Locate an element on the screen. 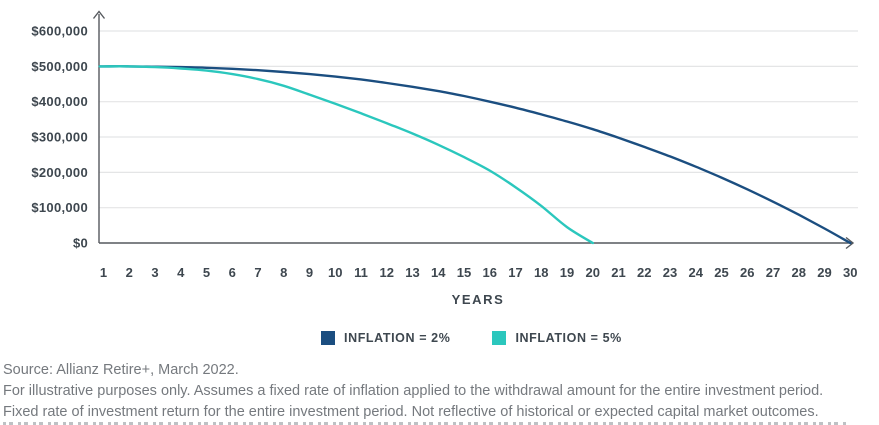  x-axis-tick-label: 20 is located at coordinates (593, 272).